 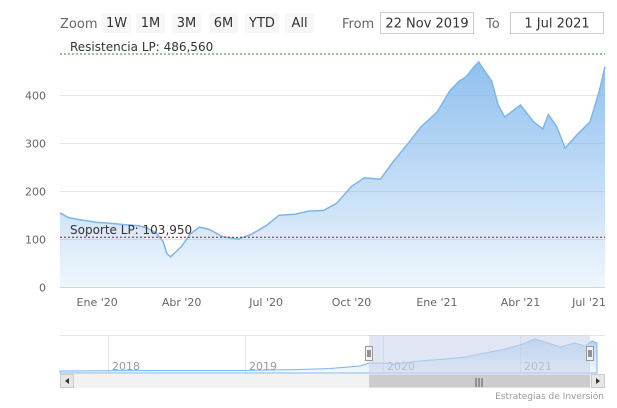 I want to click on scrollbar-left-arrow, so click(x=67, y=381).